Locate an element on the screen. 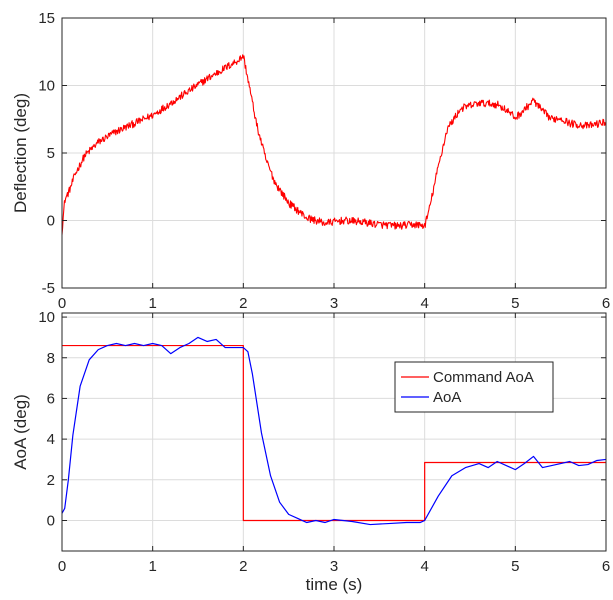 The image size is (613, 600). y-tick-label: 4 is located at coordinates (51, 439).